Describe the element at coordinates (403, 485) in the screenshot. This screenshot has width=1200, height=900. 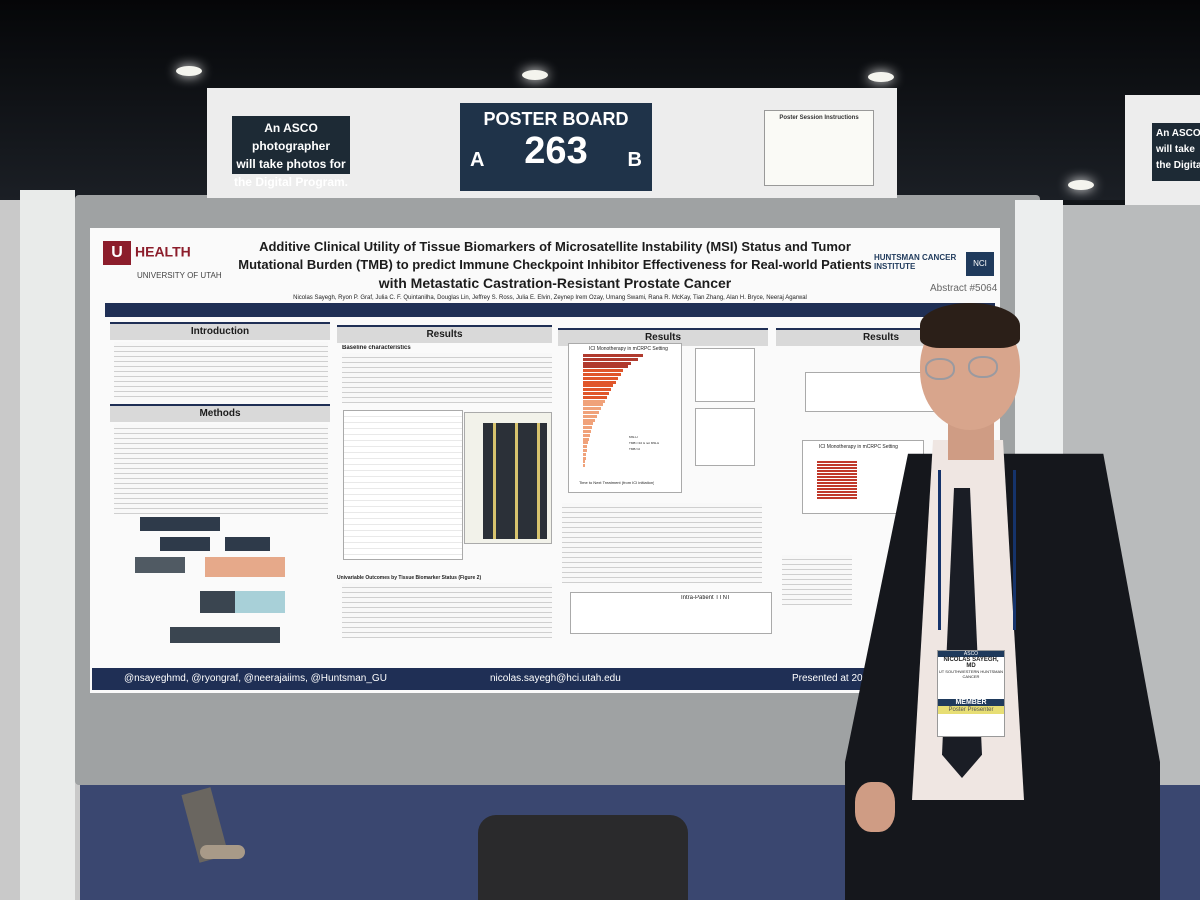
I see `baseline-table` at that location.